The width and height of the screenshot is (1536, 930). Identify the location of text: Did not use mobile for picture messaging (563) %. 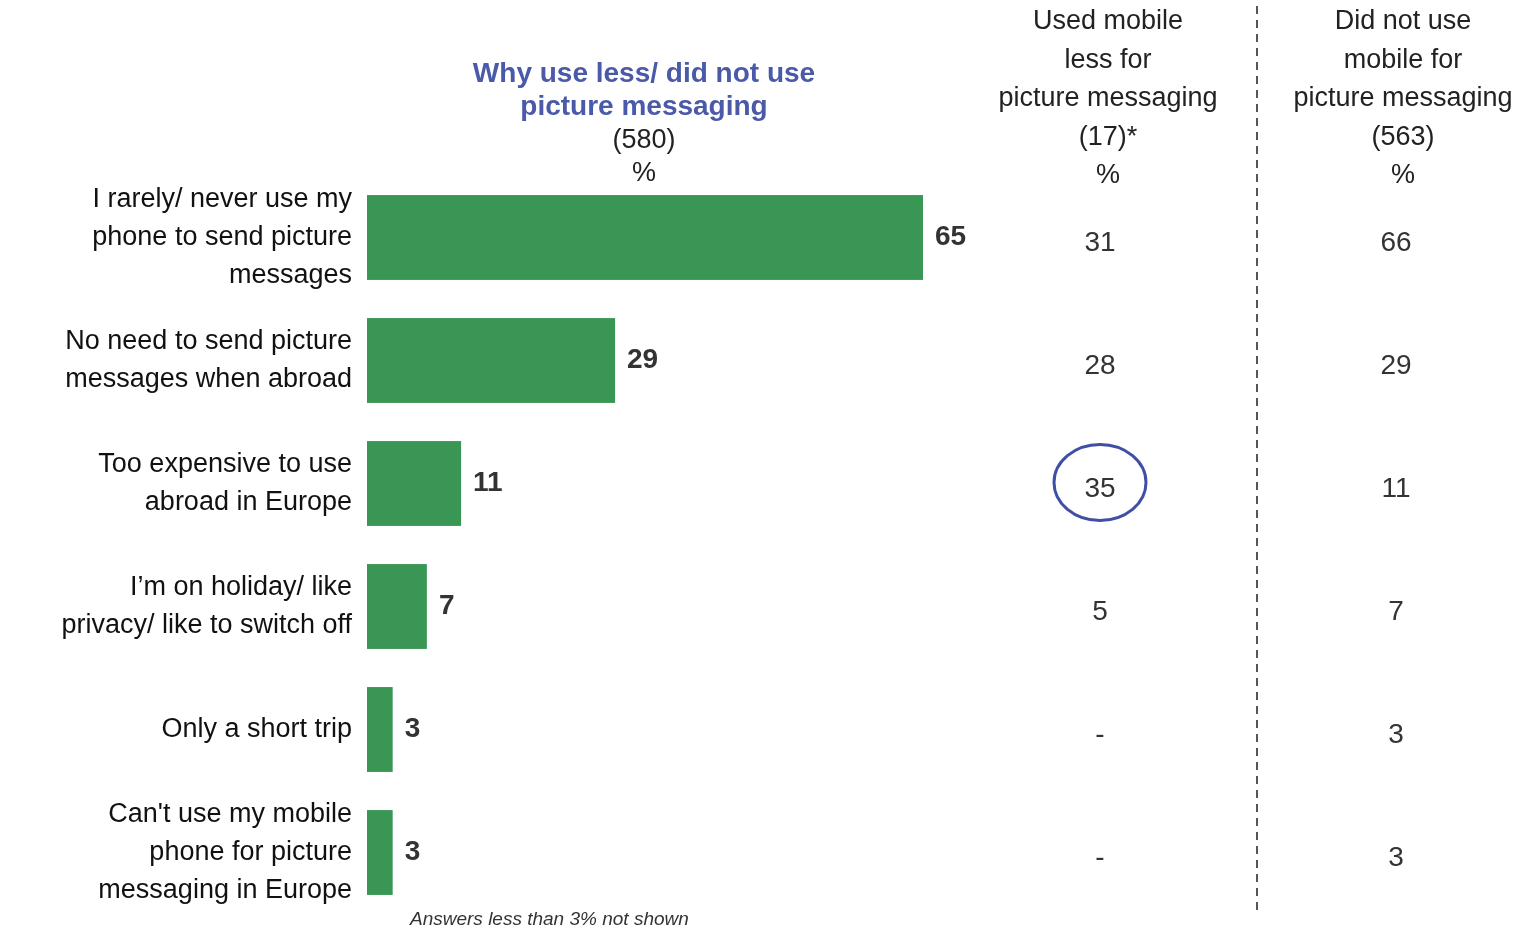
(1403, 97).